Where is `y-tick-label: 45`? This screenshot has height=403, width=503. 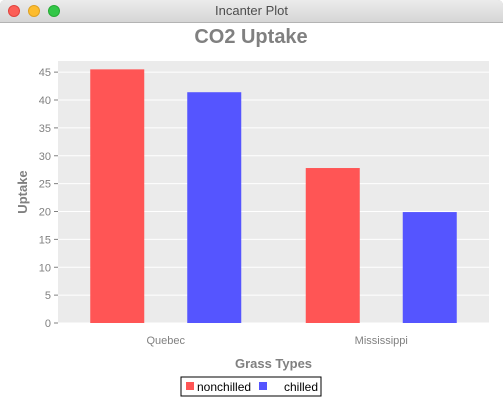
y-tick-label: 45 is located at coordinates (45, 73).